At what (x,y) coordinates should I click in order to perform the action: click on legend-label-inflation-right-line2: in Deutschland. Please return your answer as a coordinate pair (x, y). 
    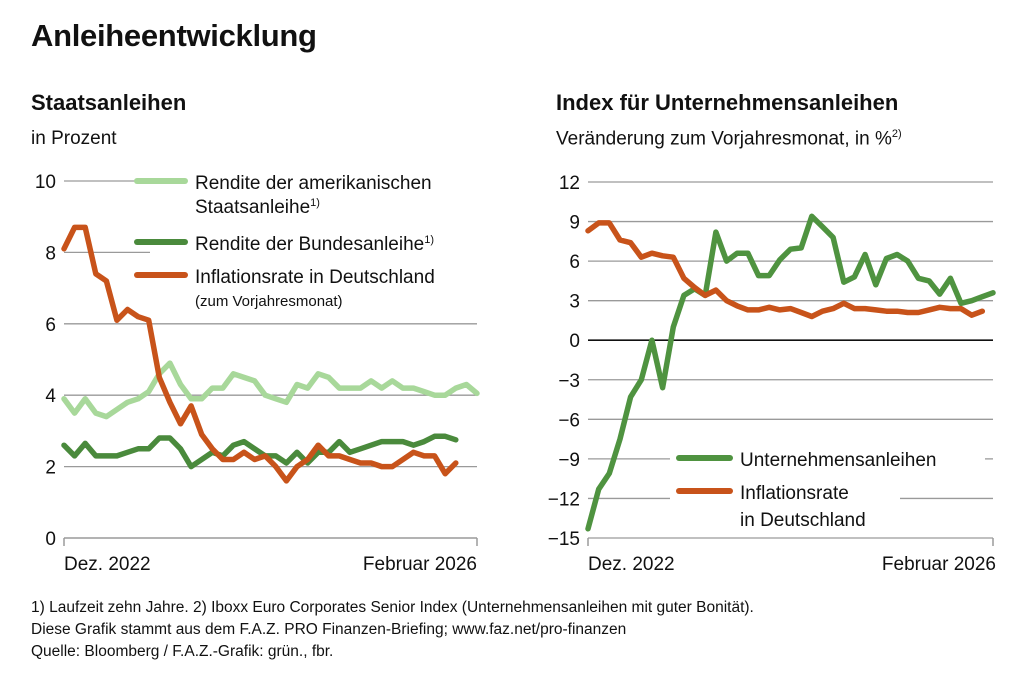
    Looking at the image, I should click on (803, 520).